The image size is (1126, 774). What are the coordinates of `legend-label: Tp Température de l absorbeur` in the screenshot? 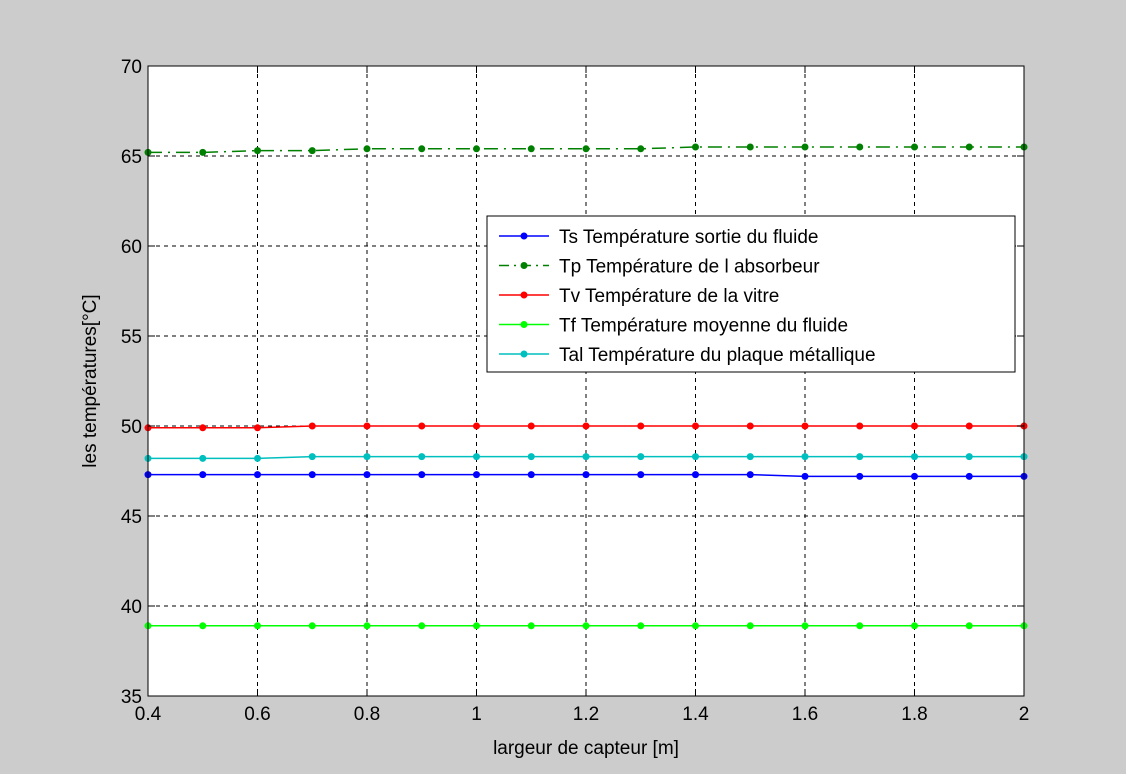 It's located at (689, 267).